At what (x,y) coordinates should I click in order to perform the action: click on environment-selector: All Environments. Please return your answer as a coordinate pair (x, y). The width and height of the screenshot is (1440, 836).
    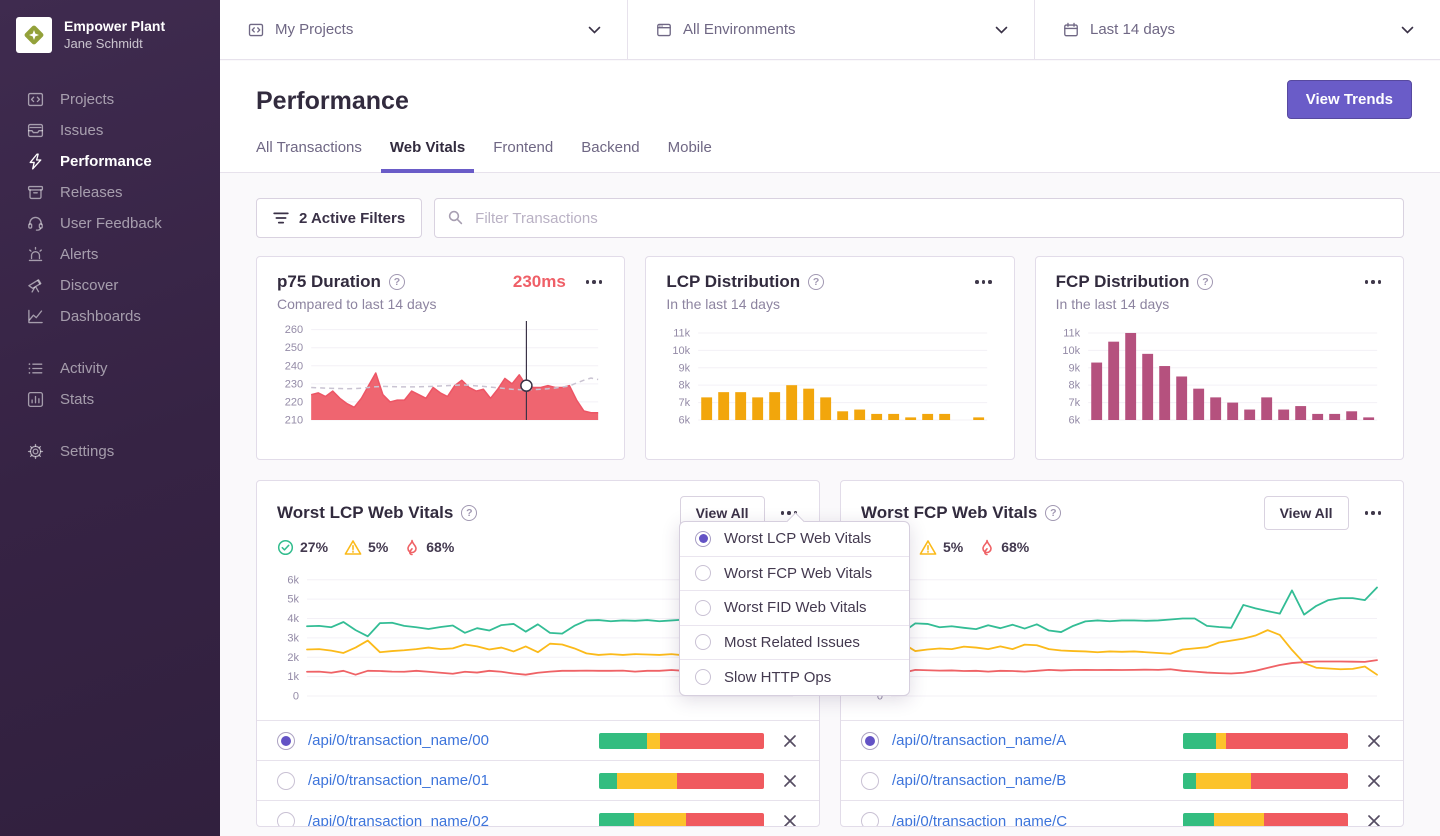
    Looking at the image, I should click on (830, 29).